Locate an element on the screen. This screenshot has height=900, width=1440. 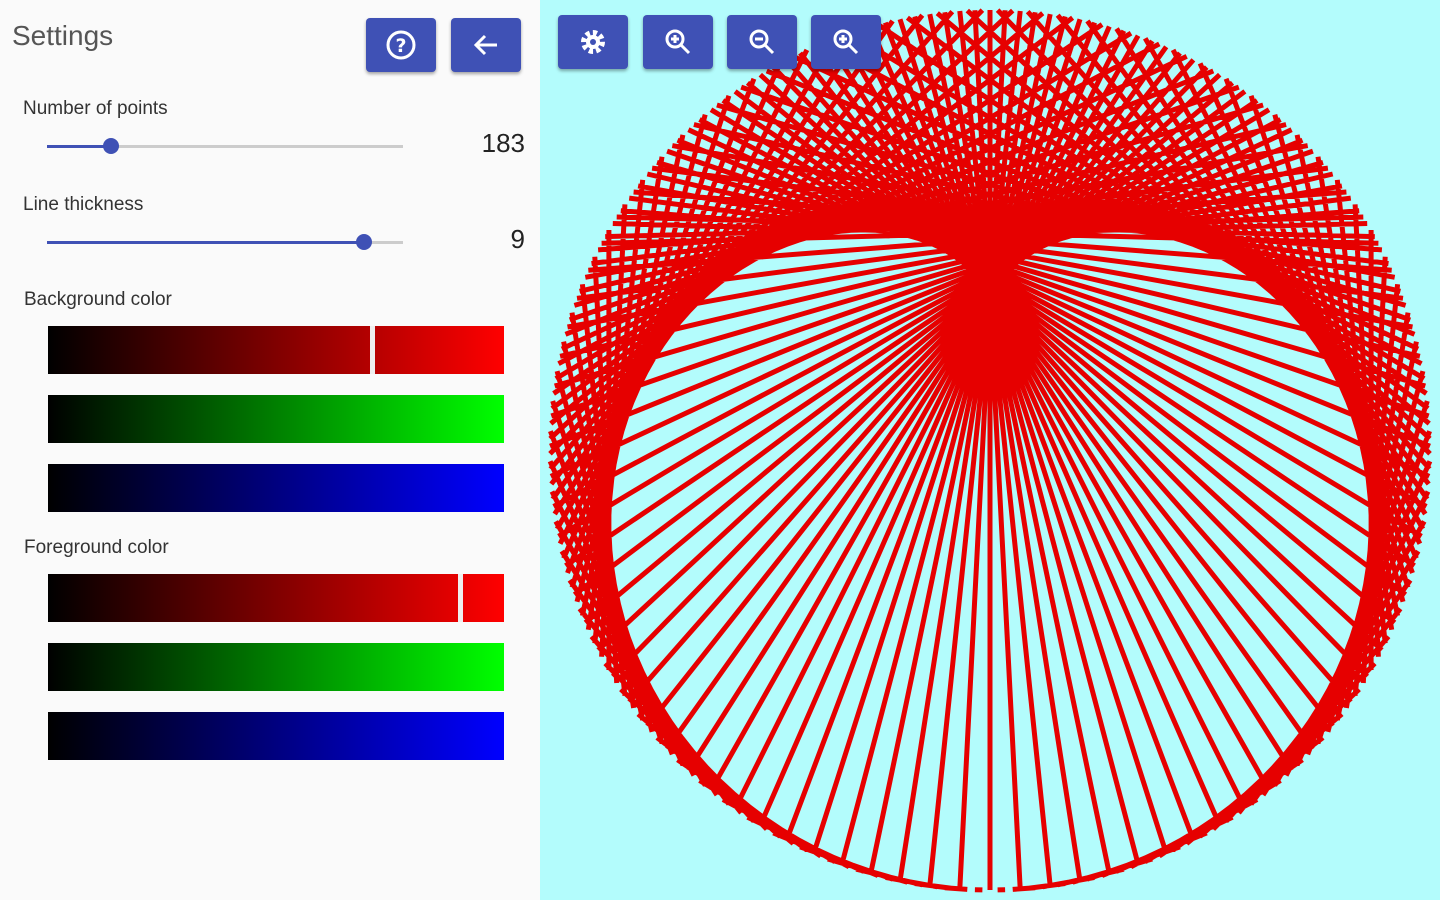
fg-red-slider is located at coordinates (276, 598).